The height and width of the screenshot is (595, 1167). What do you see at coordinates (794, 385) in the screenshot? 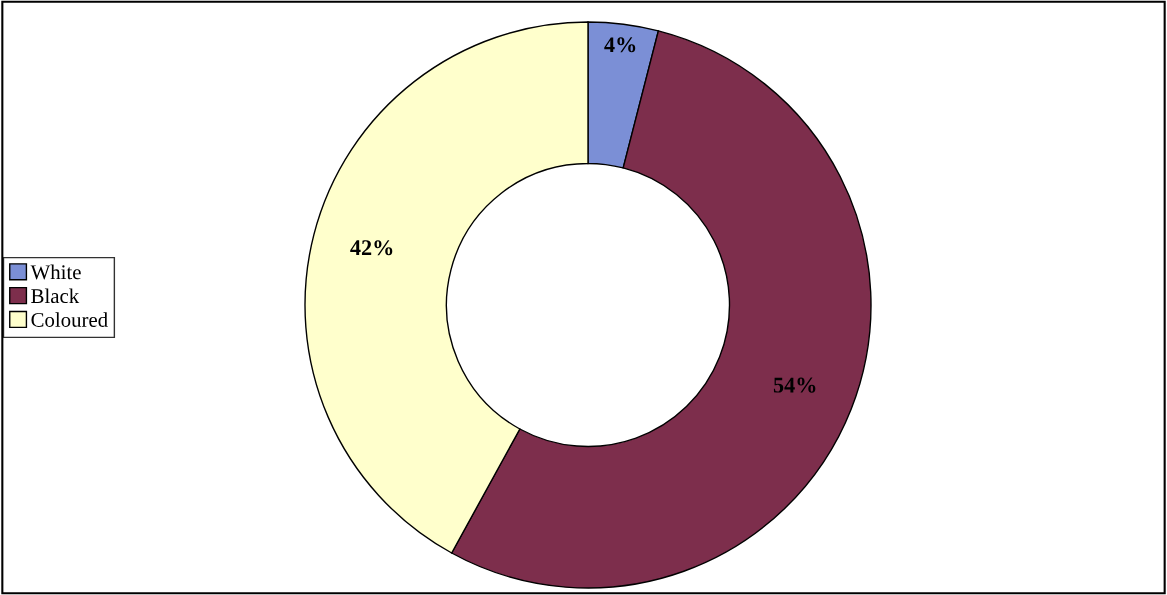
I see `data-label: 54%` at bounding box center [794, 385].